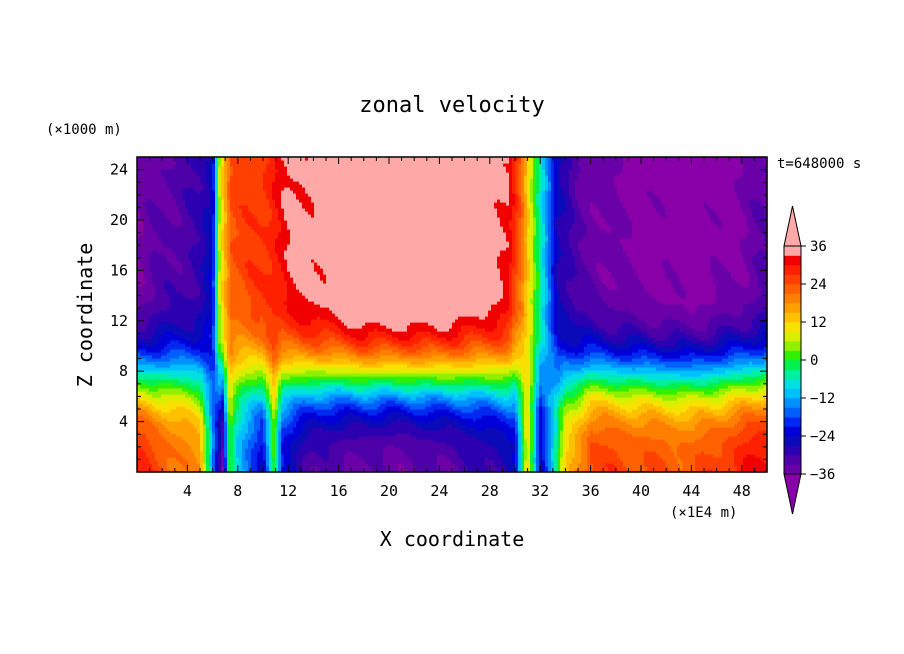 The height and width of the screenshot is (654, 904). I want to click on chart-title: zonal velocity, so click(451, 105).